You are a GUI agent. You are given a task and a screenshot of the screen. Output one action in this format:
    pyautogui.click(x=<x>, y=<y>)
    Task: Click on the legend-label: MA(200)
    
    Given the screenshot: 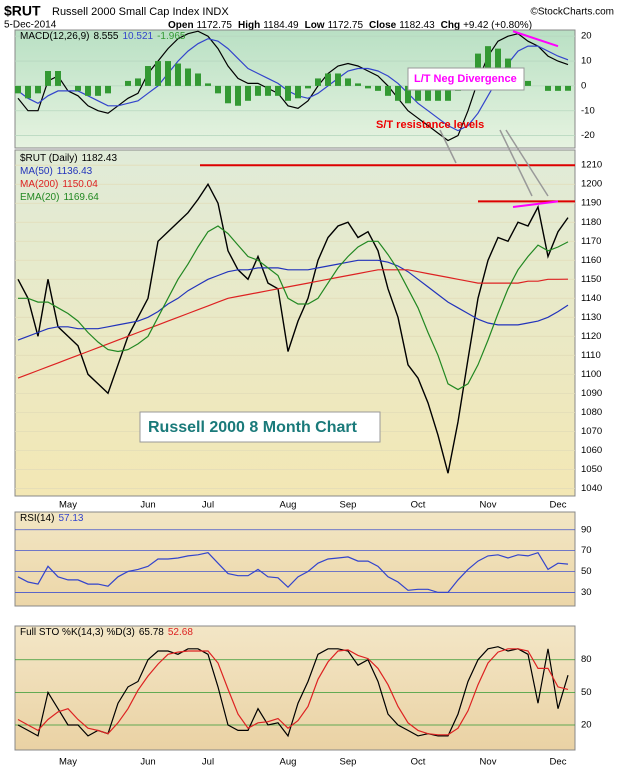 What is the action you would take?
    pyautogui.click(x=39, y=184)
    